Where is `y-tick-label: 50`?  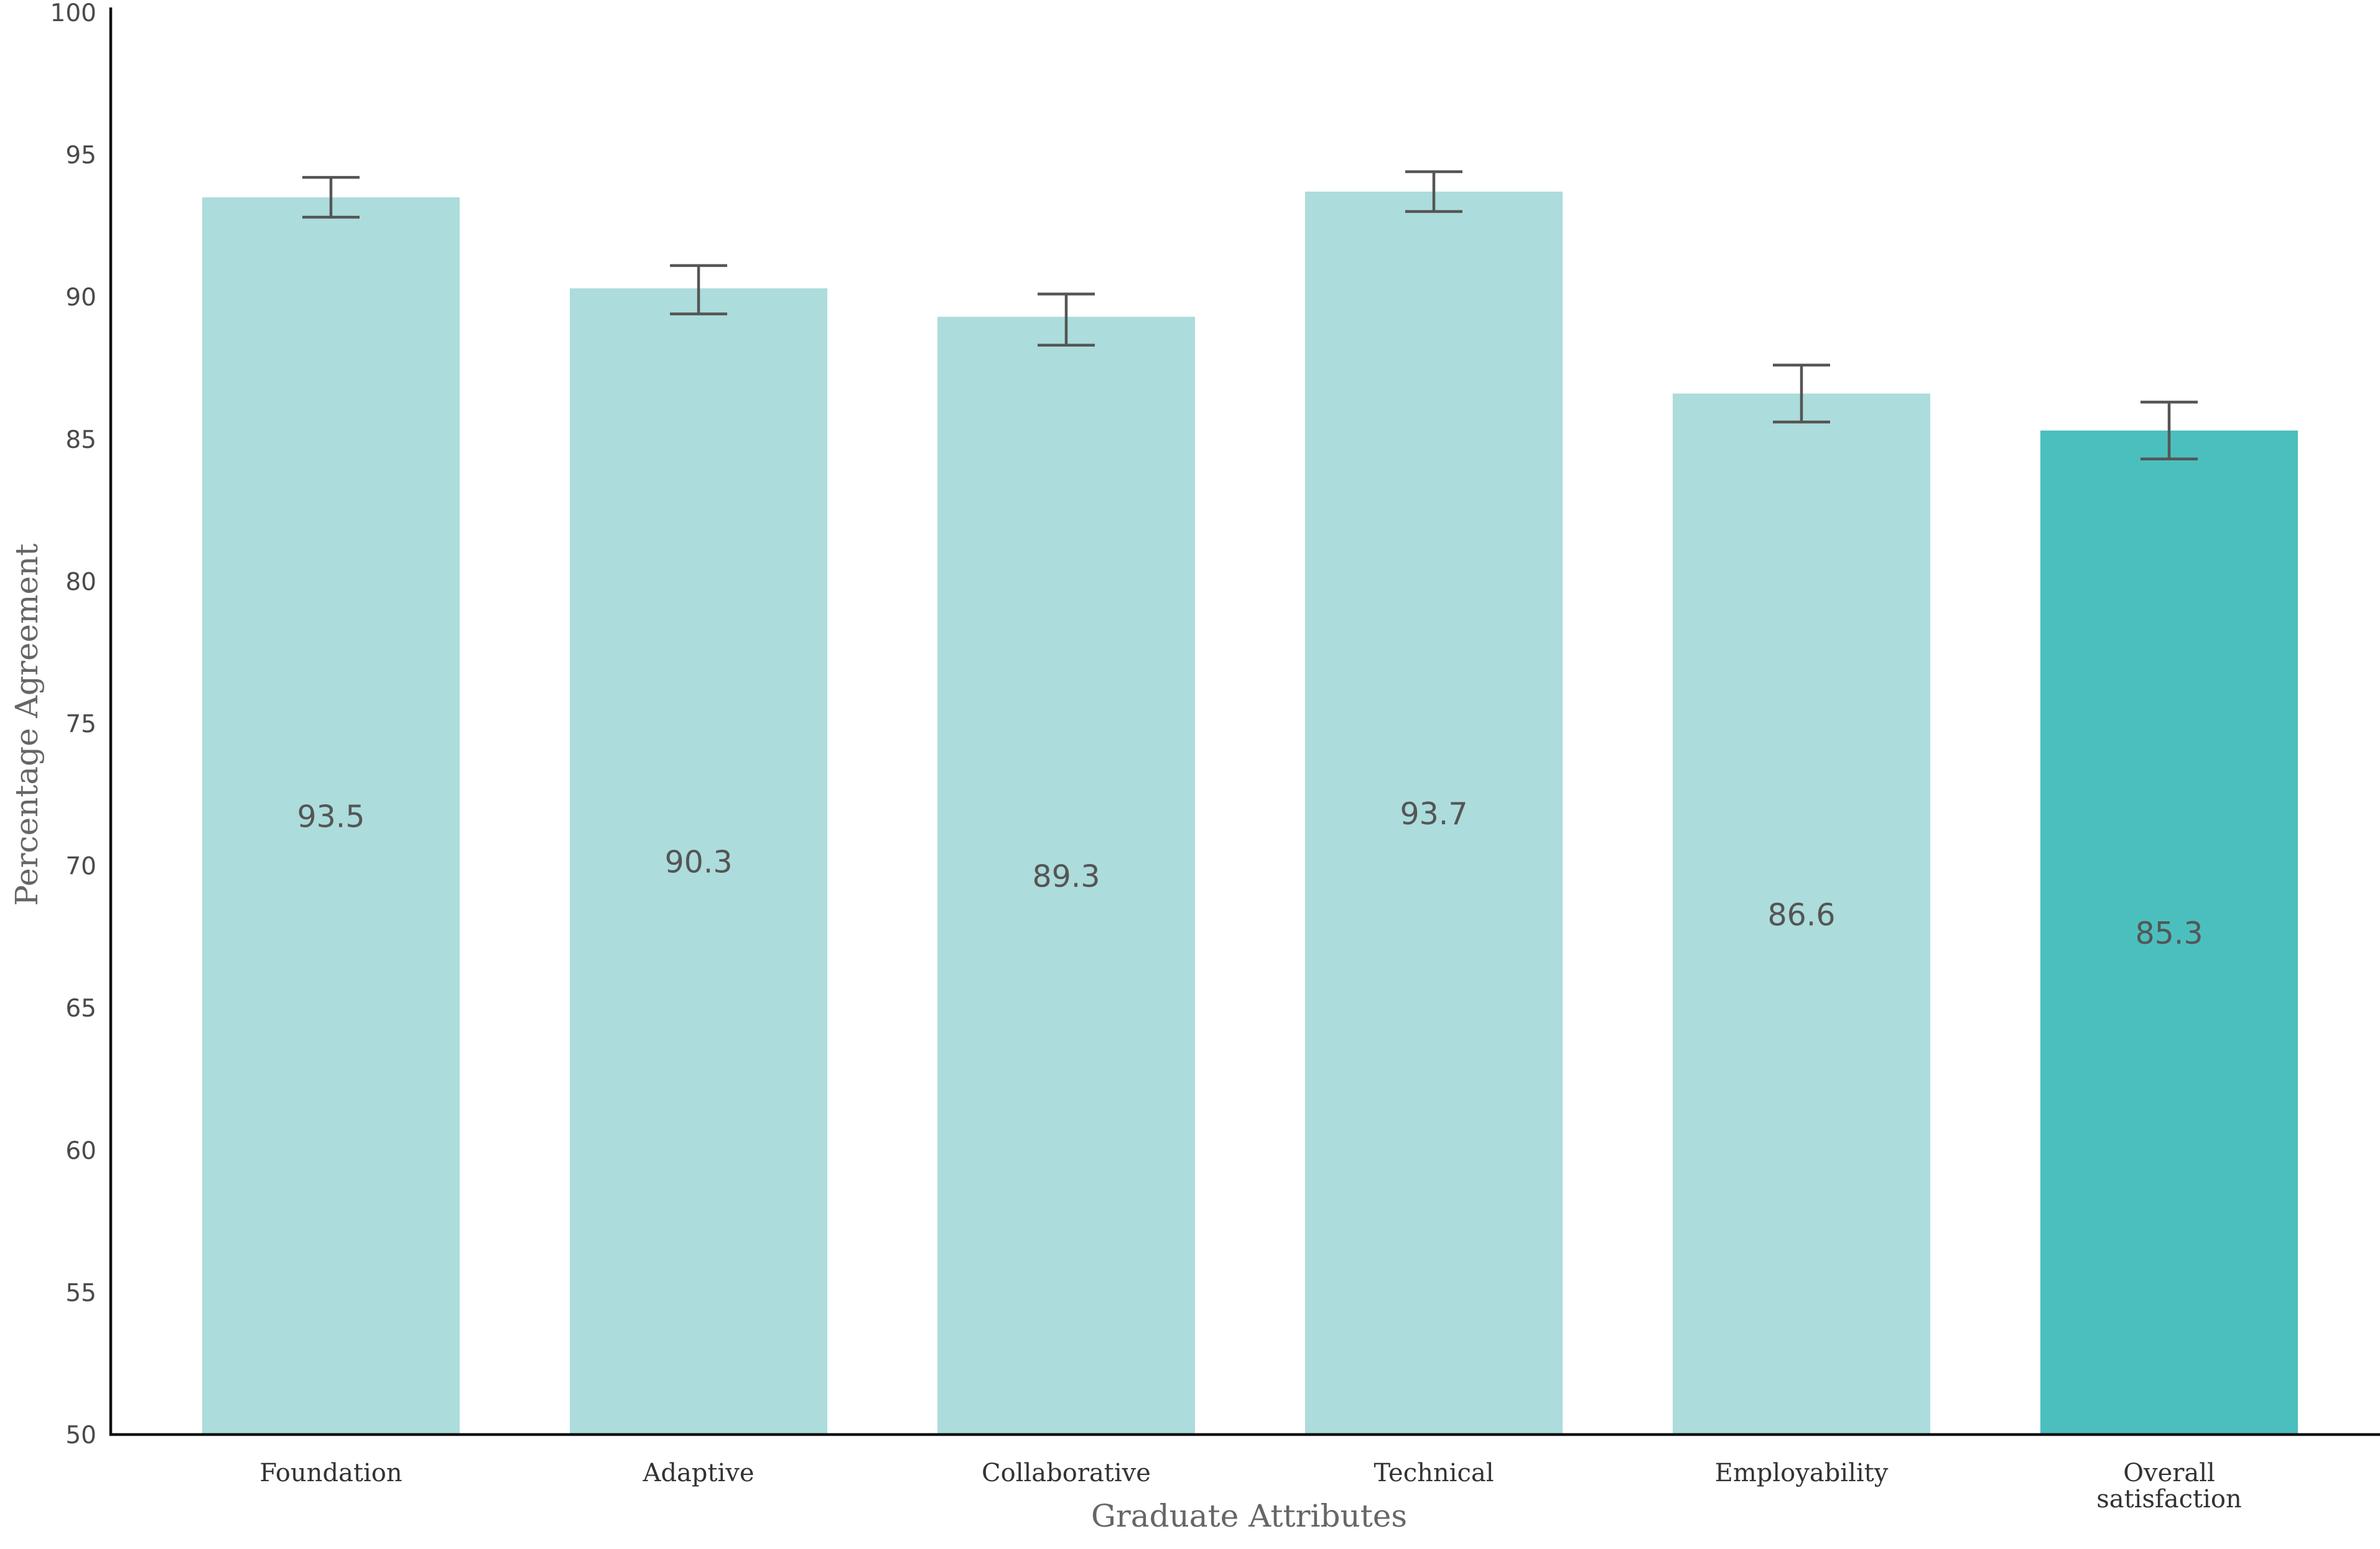
y-tick-label: 50 is located at coordinates (80, 1435).